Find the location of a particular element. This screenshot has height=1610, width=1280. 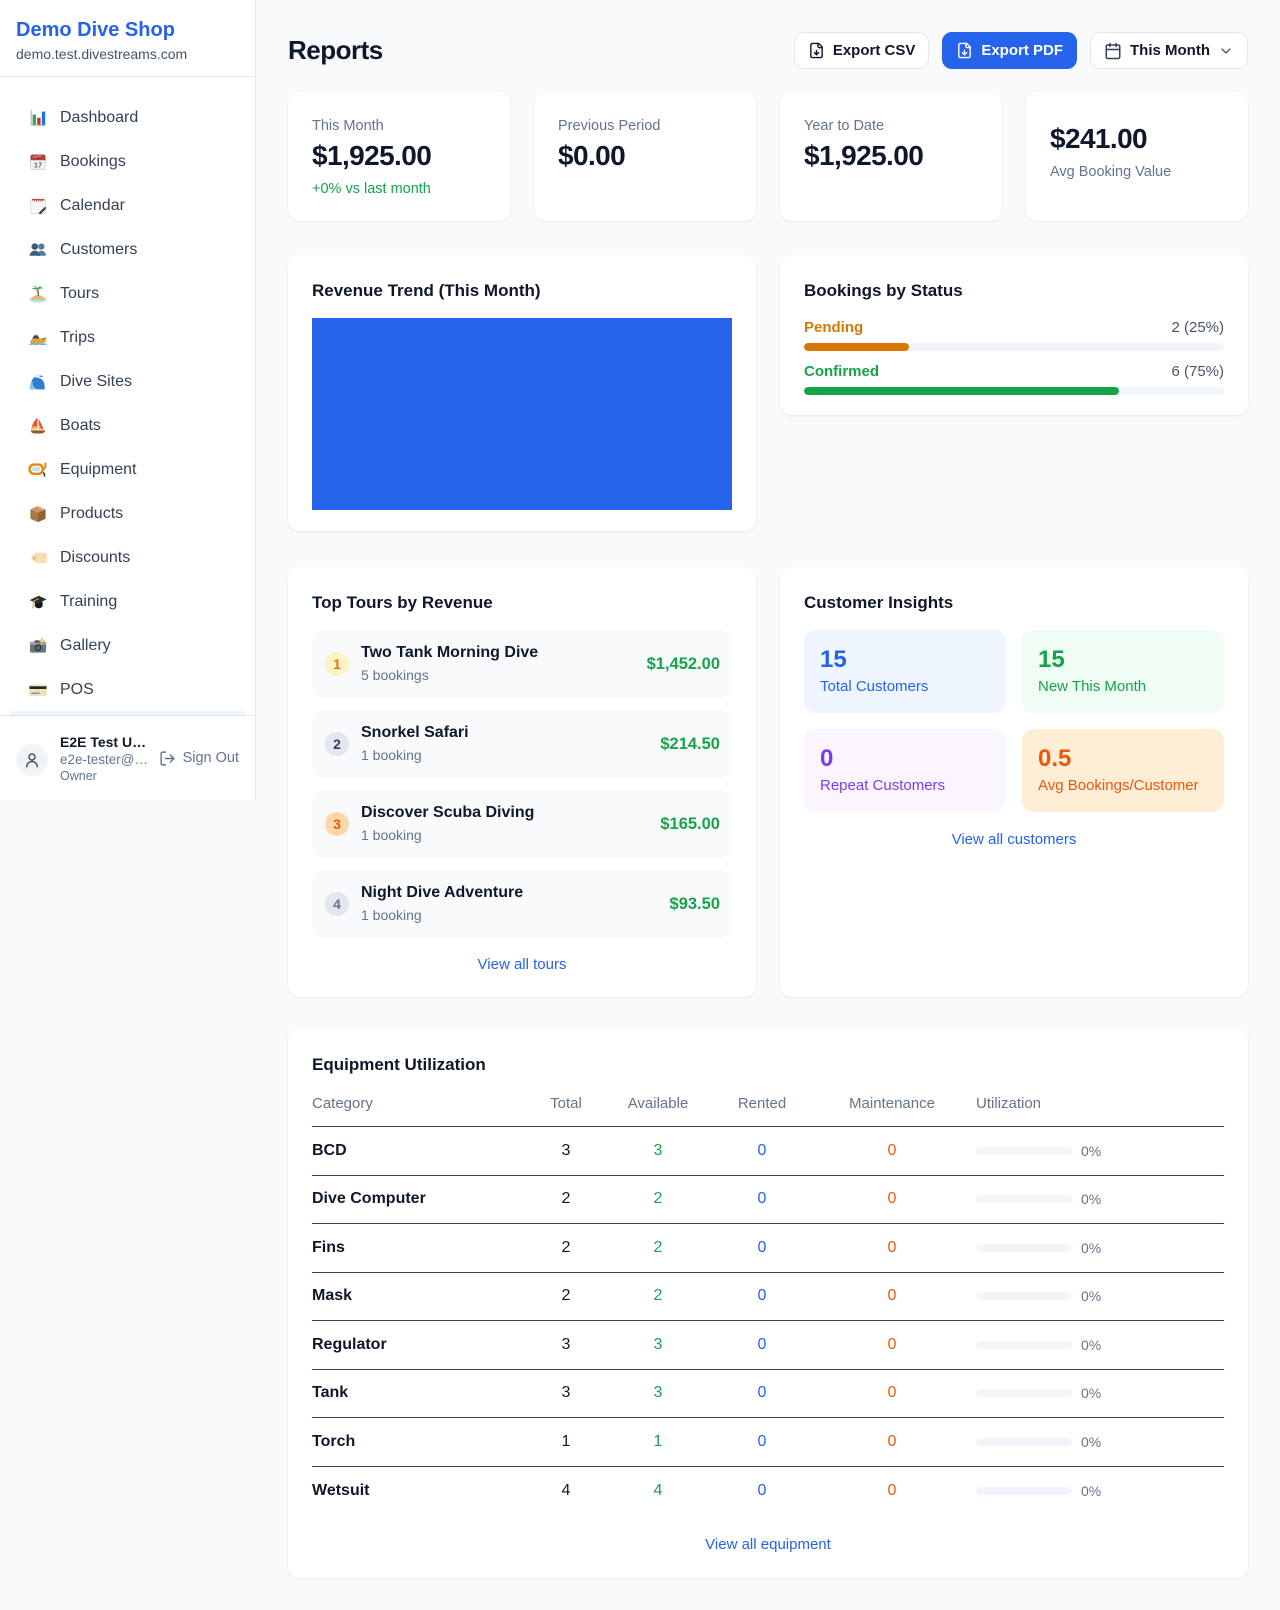

svg-text: 17 is located at coordinates (38, 165).